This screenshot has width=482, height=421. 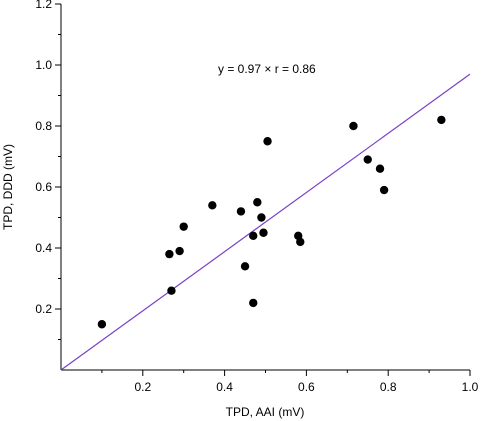 I want to click on y-tick-label: 0.8, so click(x=43, y=126).